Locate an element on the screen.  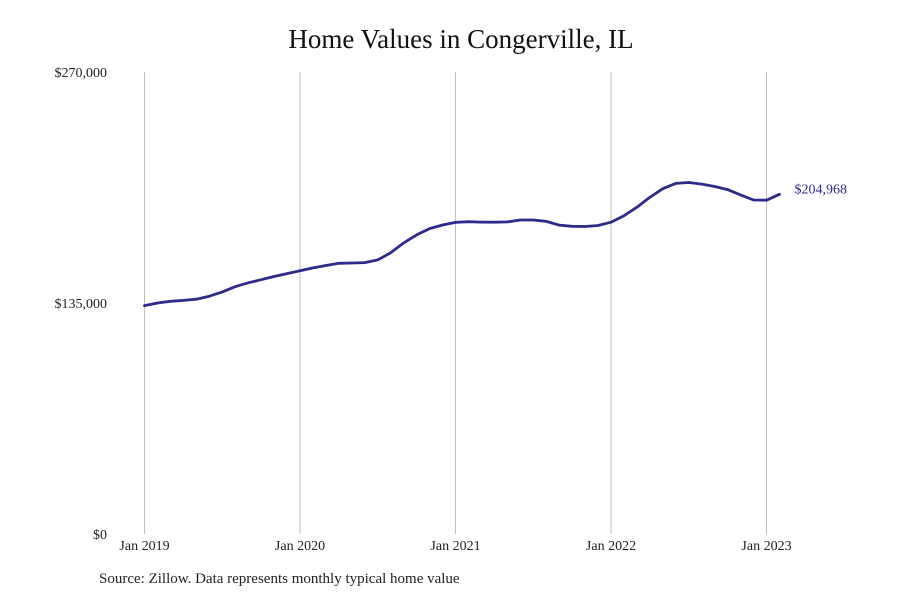
y-axis-ticks: $0 $135,000 $270,000 is located at coordinates (81, 304).